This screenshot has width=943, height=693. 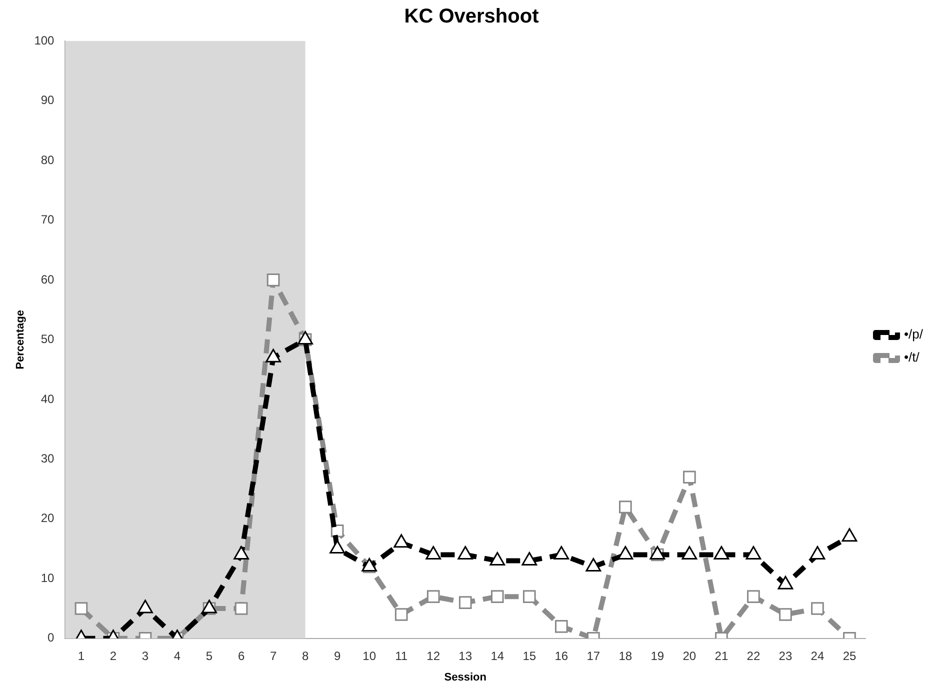 What do you see at coordinates (241, 655) in the screenshot?
I see `x-tick-label: 6` at bounding box center [241, 655].